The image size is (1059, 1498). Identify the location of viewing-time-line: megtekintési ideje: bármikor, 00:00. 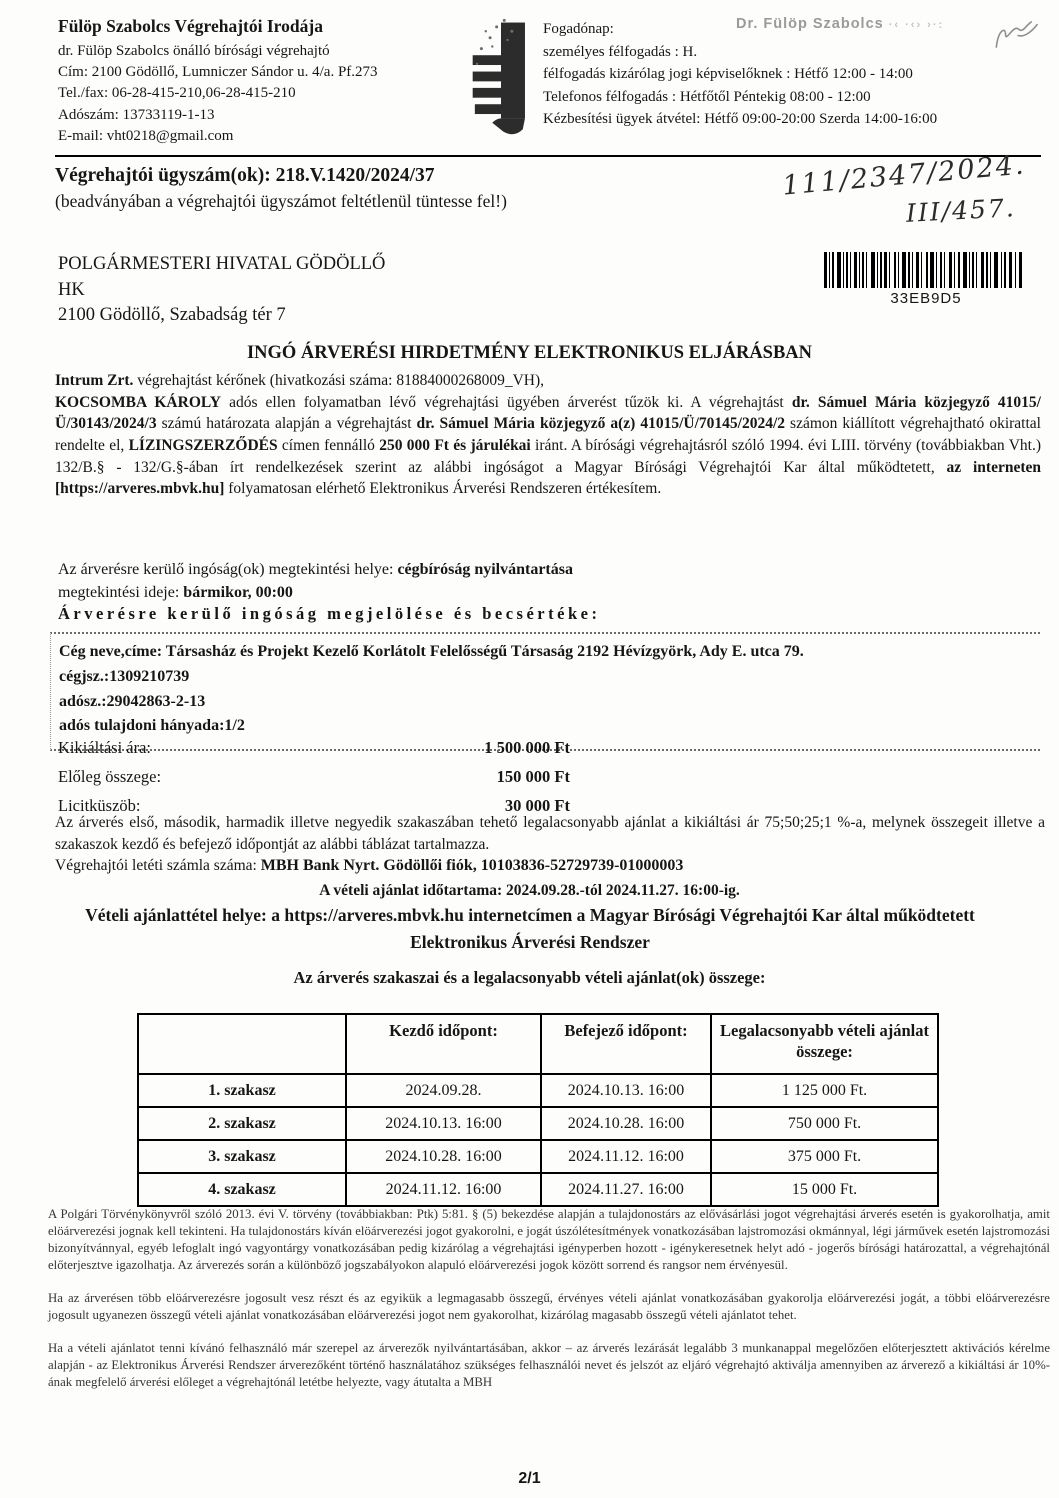
(315, 592).